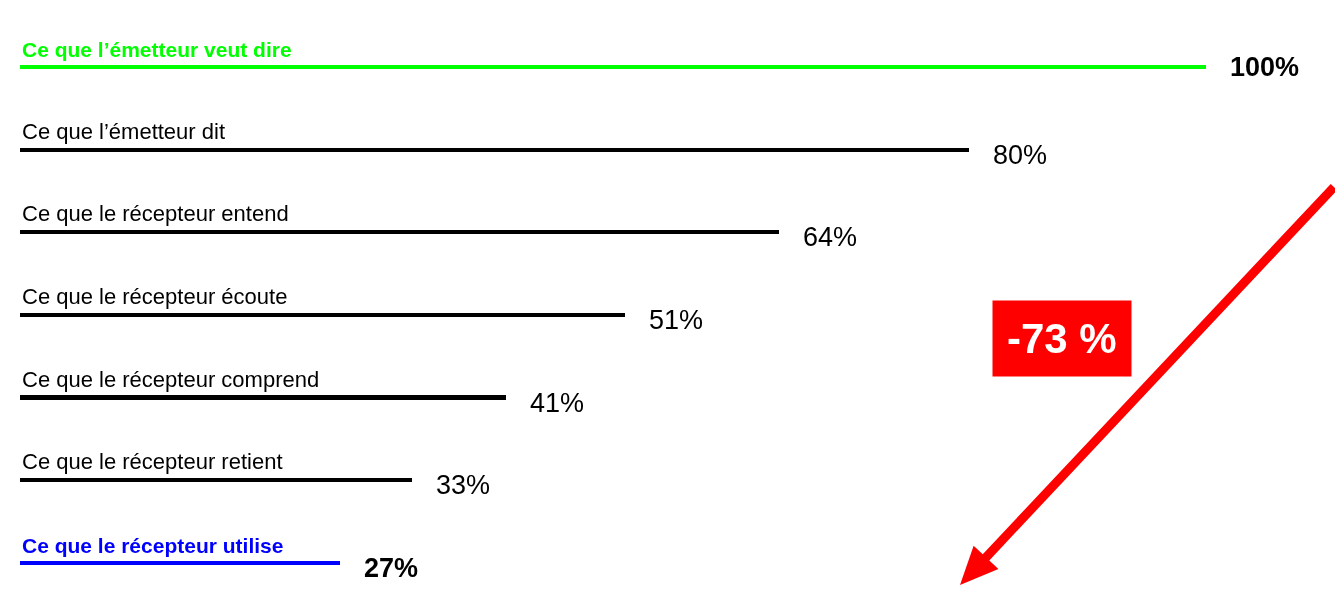 This screenshot has height=605, width=1335. I want to click on data-label: 64%, so click(830, 237).